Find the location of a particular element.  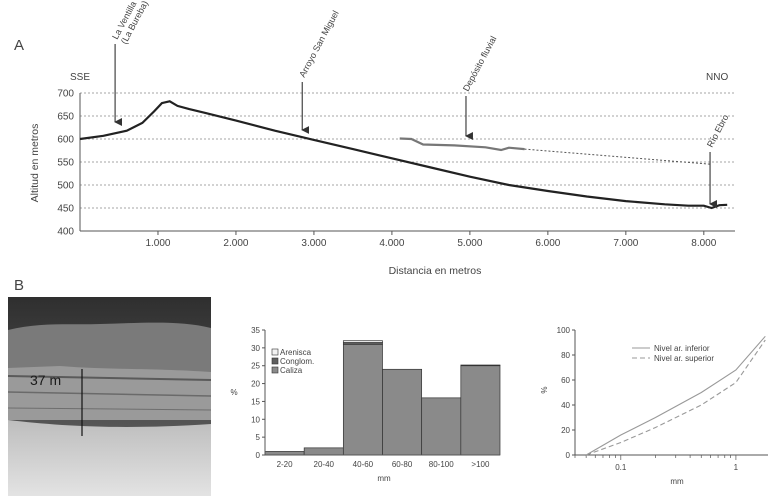

profile-x-tick-label: 2.000 is located at coordinates (235, 243).